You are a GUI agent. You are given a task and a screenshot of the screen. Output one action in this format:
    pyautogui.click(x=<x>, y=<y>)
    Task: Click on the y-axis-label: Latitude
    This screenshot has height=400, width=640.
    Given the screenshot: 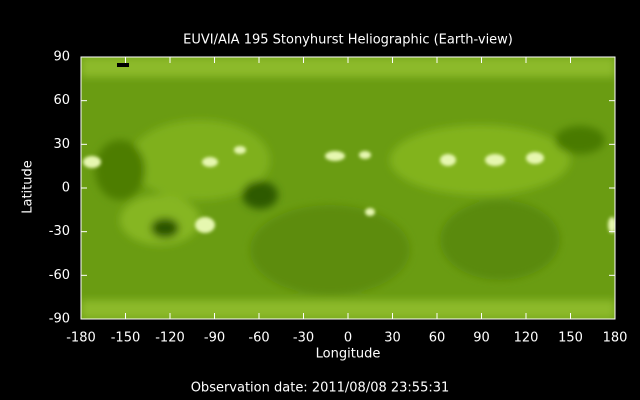 What is the action you would take?
    pyautogui.click(x=28, y=187)
    